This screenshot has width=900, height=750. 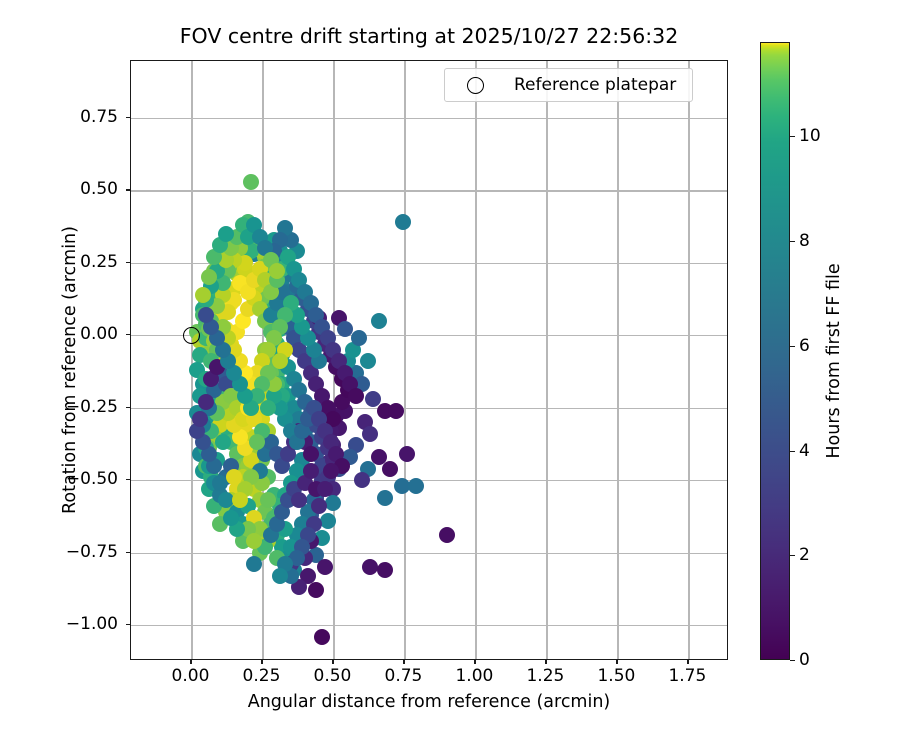 I want to click on y-tick-label: 0.75, so click(x=99, y=116).